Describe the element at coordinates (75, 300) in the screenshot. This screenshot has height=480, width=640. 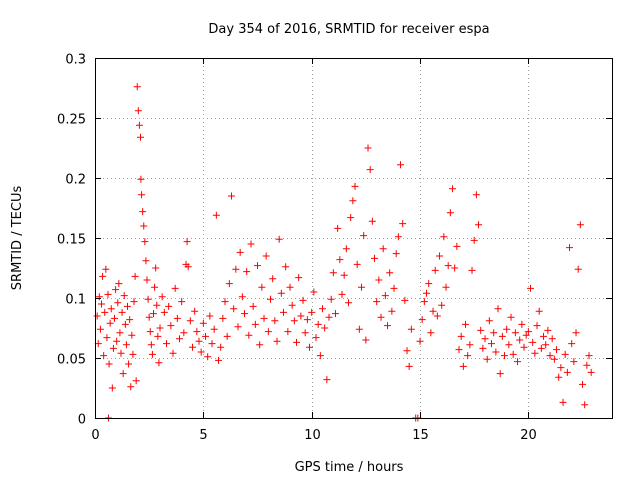
I see `y-tick-label: 0.1` at that location.